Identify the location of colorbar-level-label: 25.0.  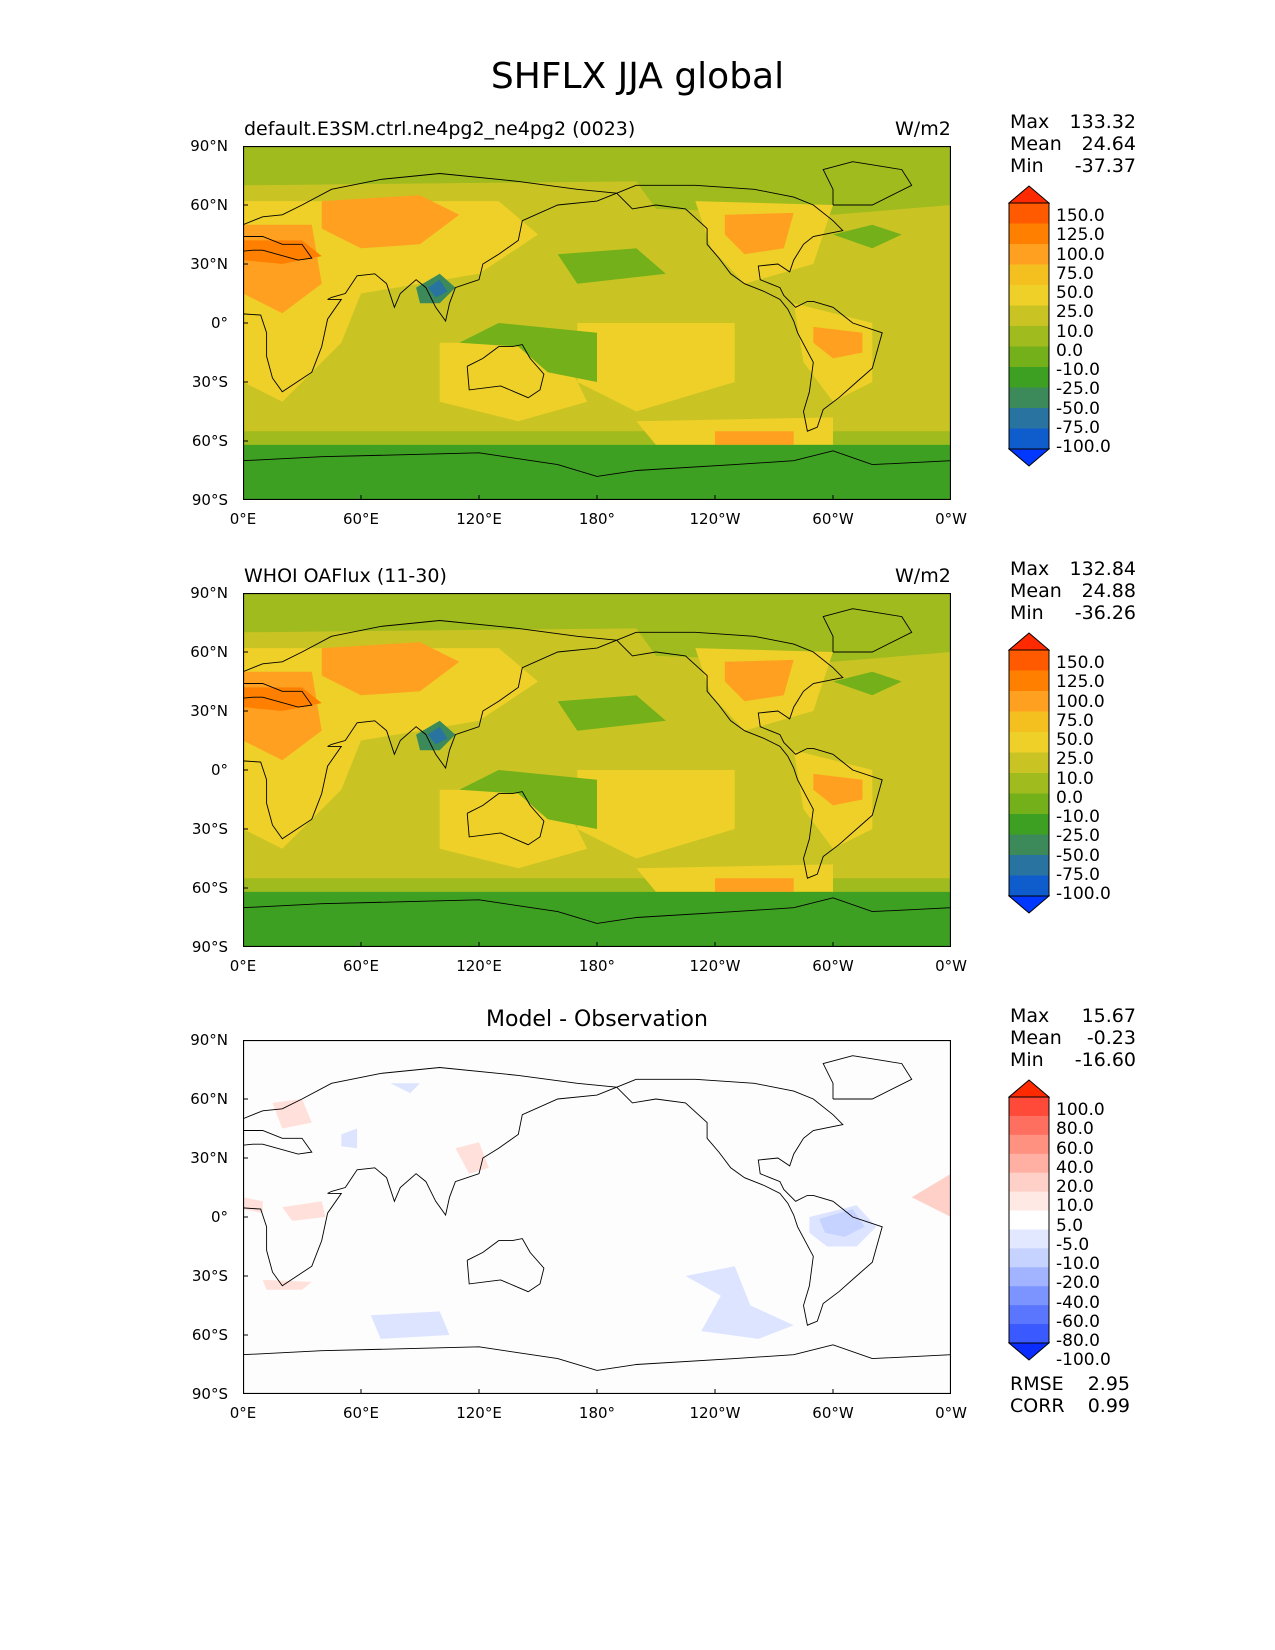
(1075, 759).